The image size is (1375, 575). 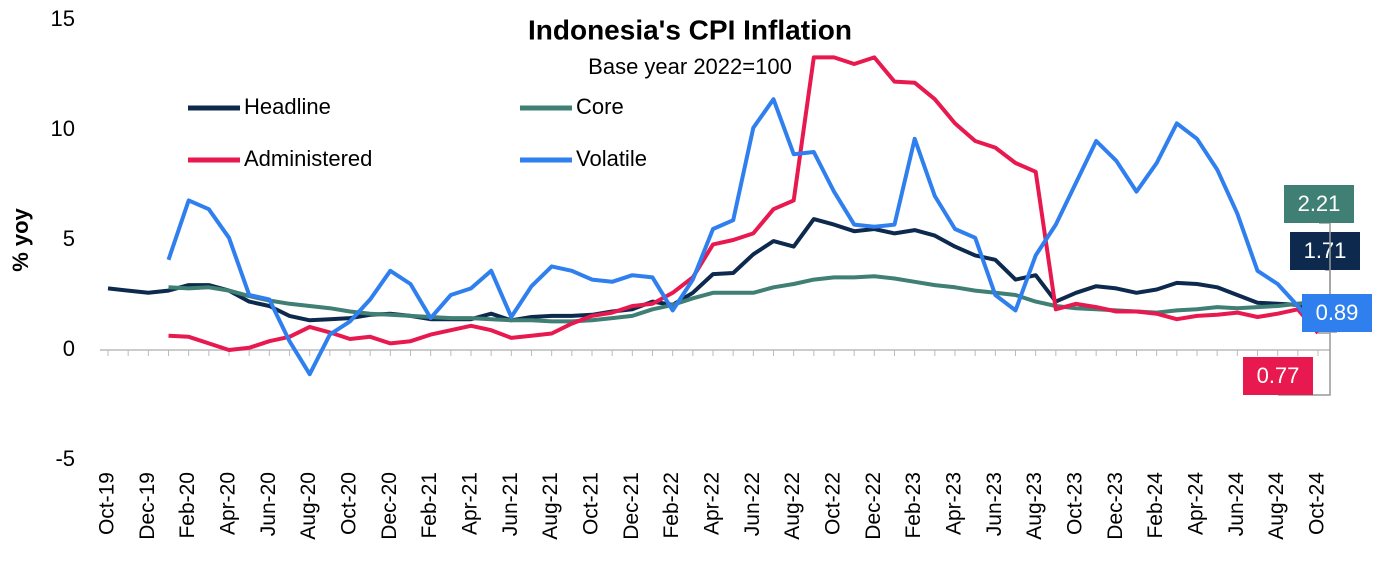 What do you see at coordinates (1075, 503) in the screenshot?
I see `x-tick-label: Oct-23` at bounding box center [1075, 503].